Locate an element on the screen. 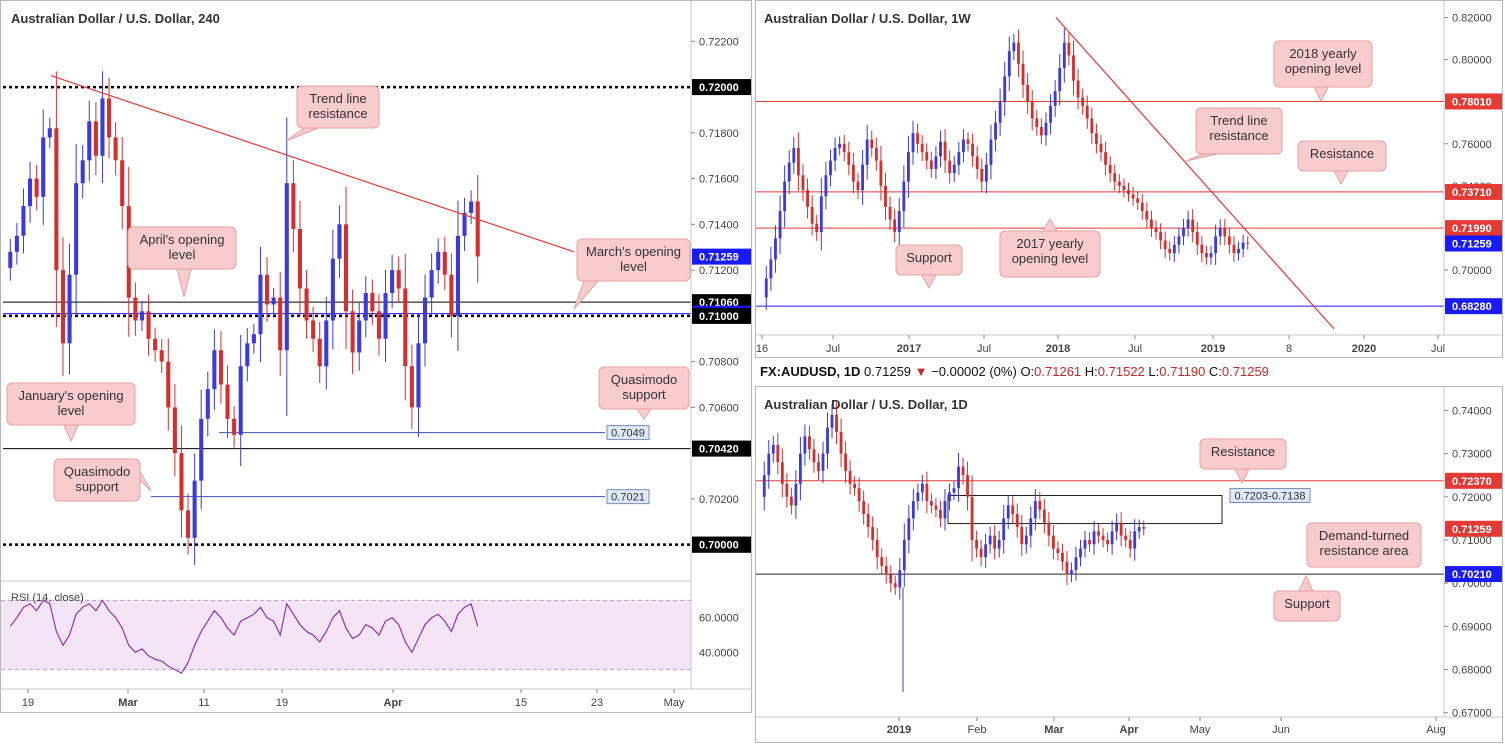 This screenshot has width=1505, height=745. rsi-label: RSI (14, close) is located at coordinates (47, 598).